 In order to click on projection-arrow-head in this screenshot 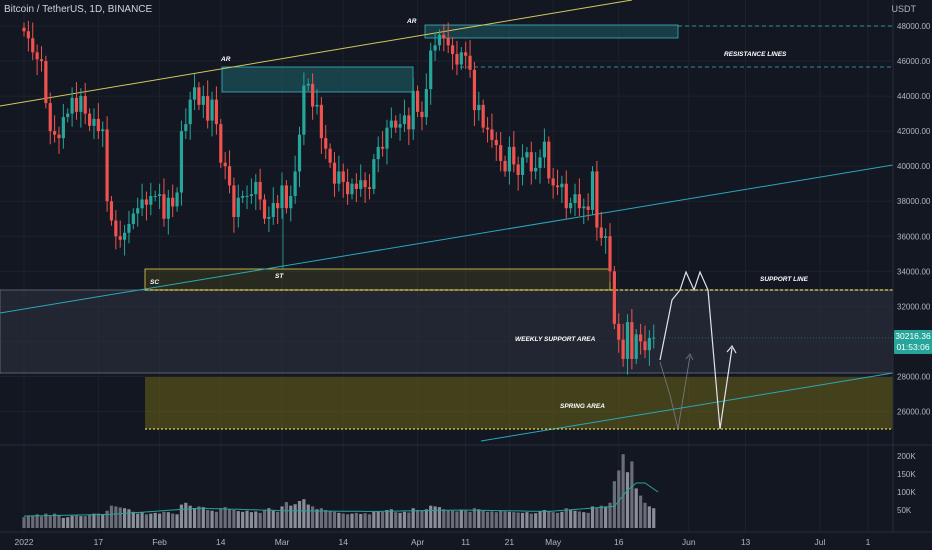, I will do `click(731, 349)`.